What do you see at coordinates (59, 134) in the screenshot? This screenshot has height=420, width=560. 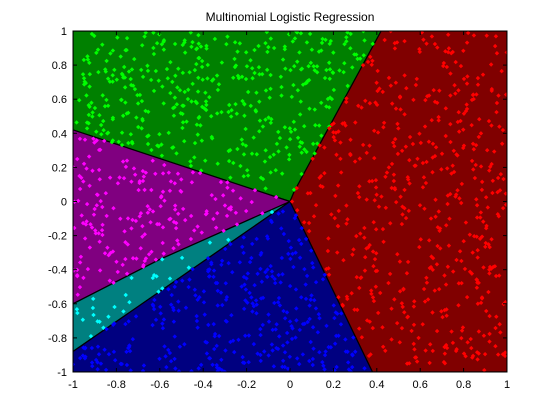 I see `y-tick-label: 0.4` at bounding box center [59, 134].